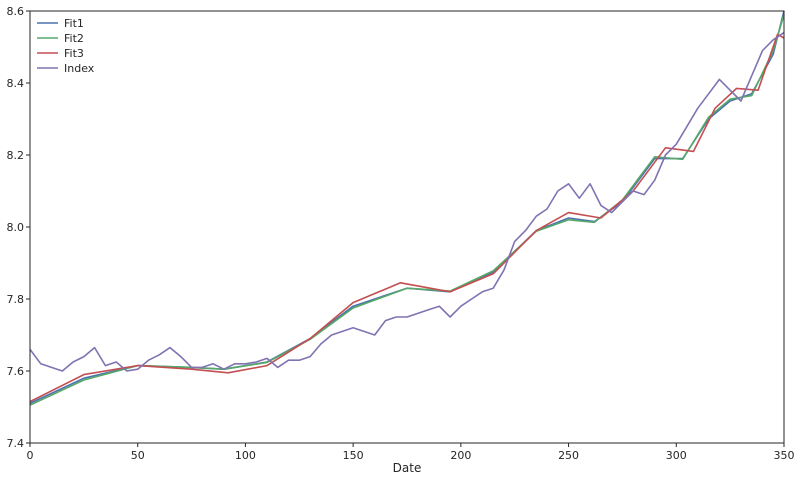 This screenshot has height=480, width=800. I want to click on x-tick-label: 250, so click(568, 455).